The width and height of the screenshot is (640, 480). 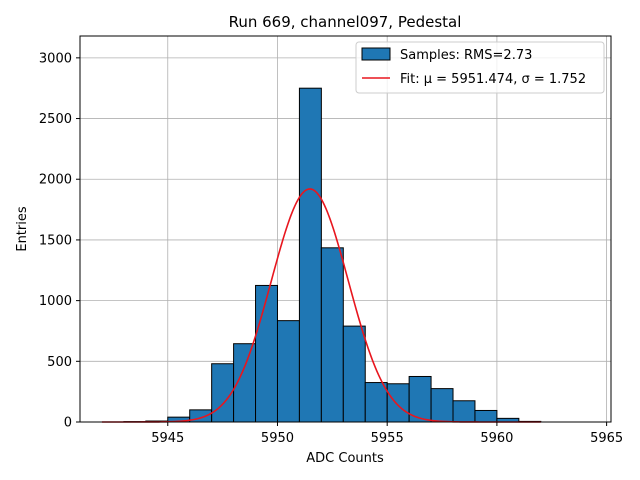 I want to click on x-tick-label-3: 5960, so click(x=496, y=438).